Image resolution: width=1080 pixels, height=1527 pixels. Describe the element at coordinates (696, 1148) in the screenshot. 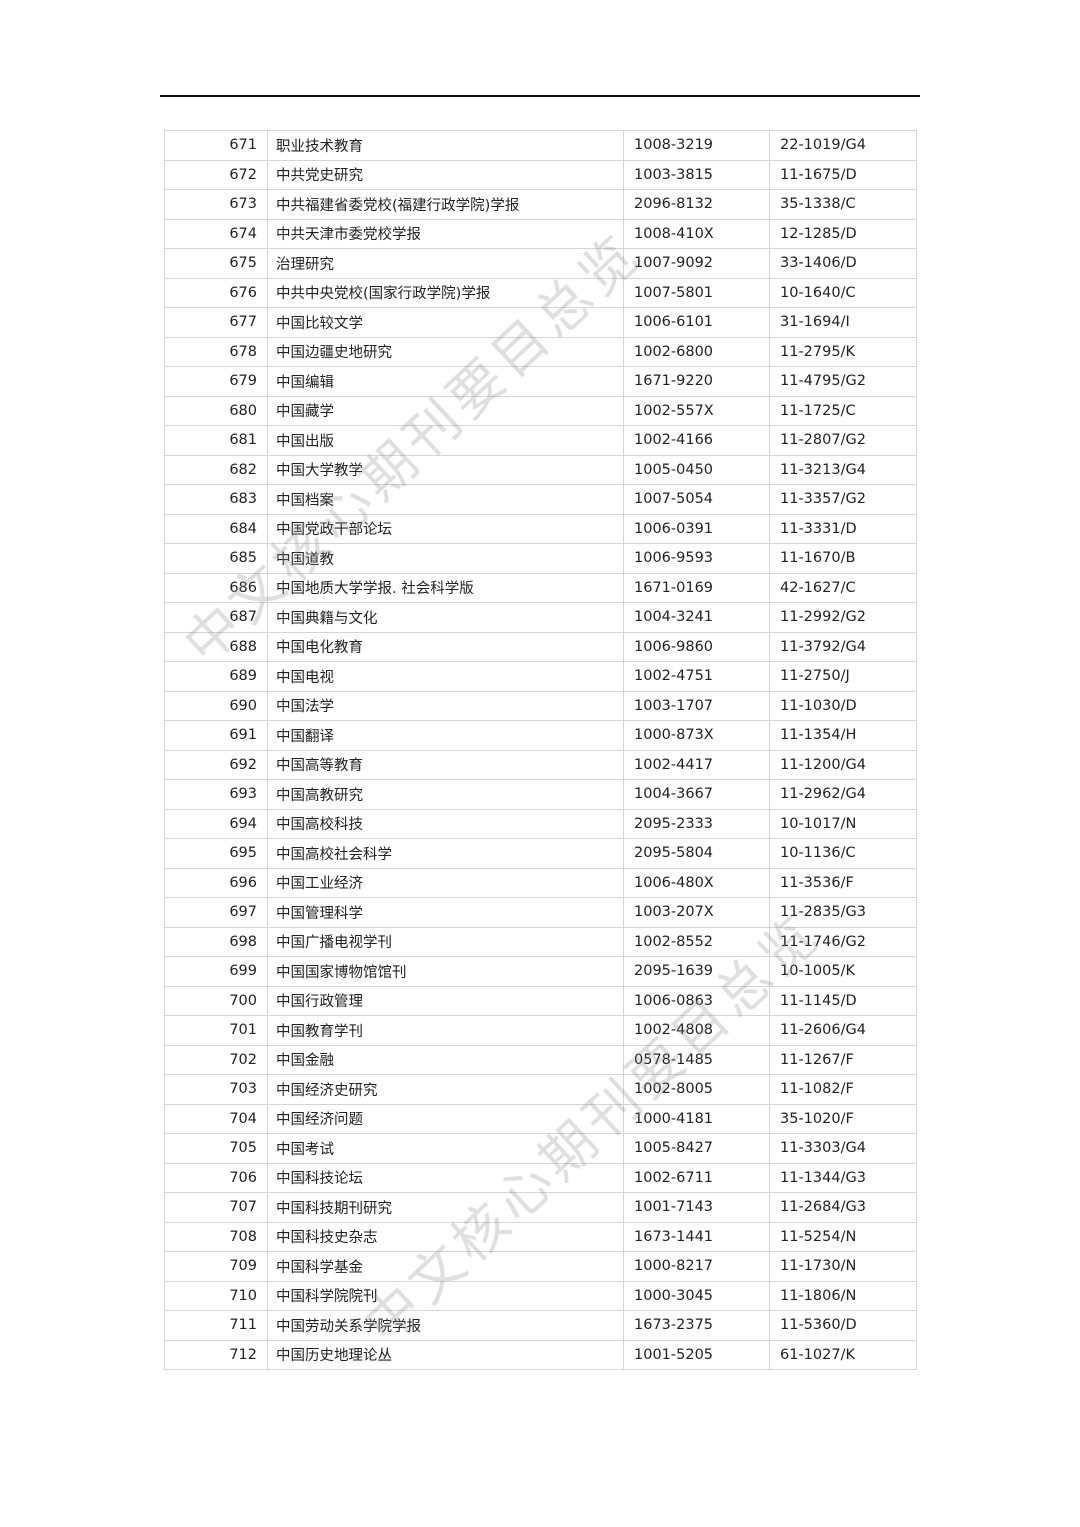

I see `issn: 1005-8427` at that location.